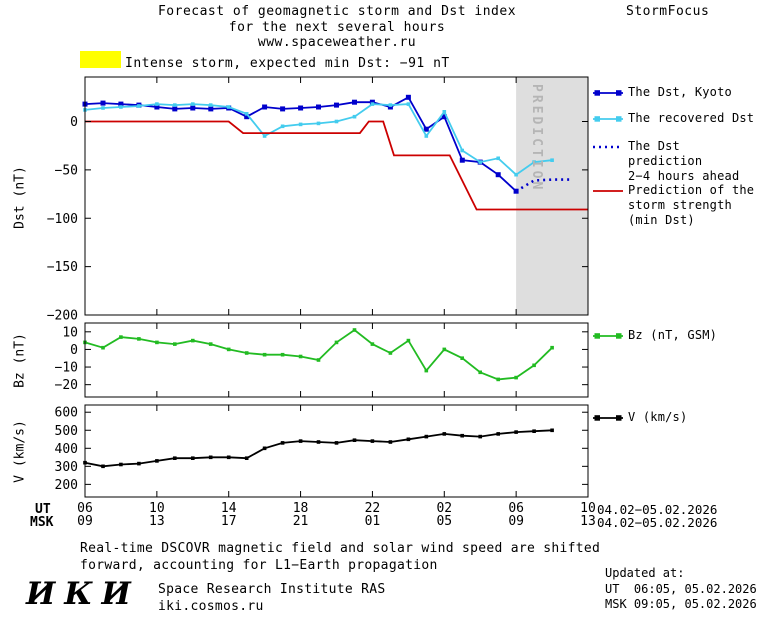 This screenshot has height=620, width=760. Describe the element at coordinates (301, 508) in the screenshot. I see `x-tick-label-ut: 18` at that location.